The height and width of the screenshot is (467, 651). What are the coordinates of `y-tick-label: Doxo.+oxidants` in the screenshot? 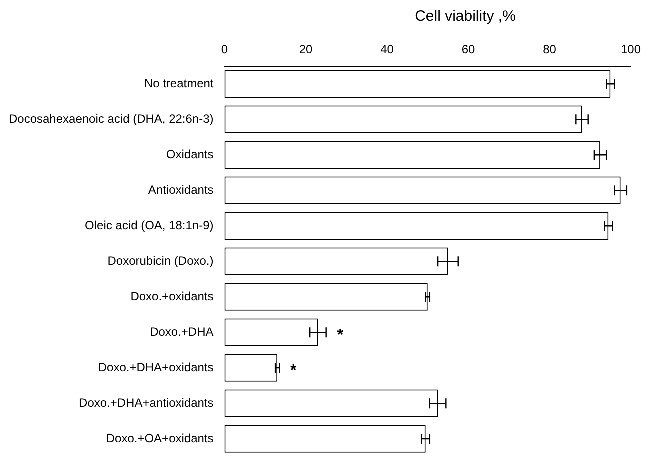 It's located at (172, 296).